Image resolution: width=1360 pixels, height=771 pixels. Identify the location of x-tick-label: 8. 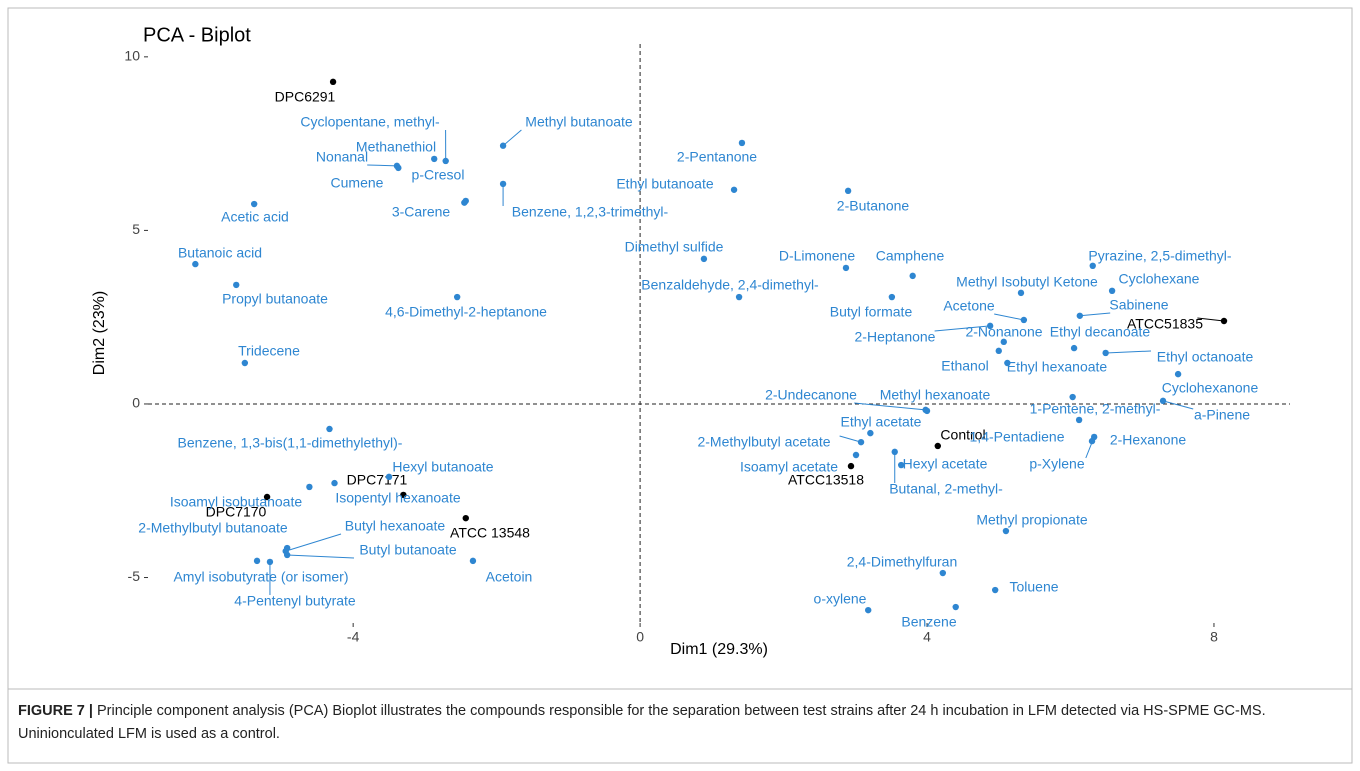
(1214, 637).